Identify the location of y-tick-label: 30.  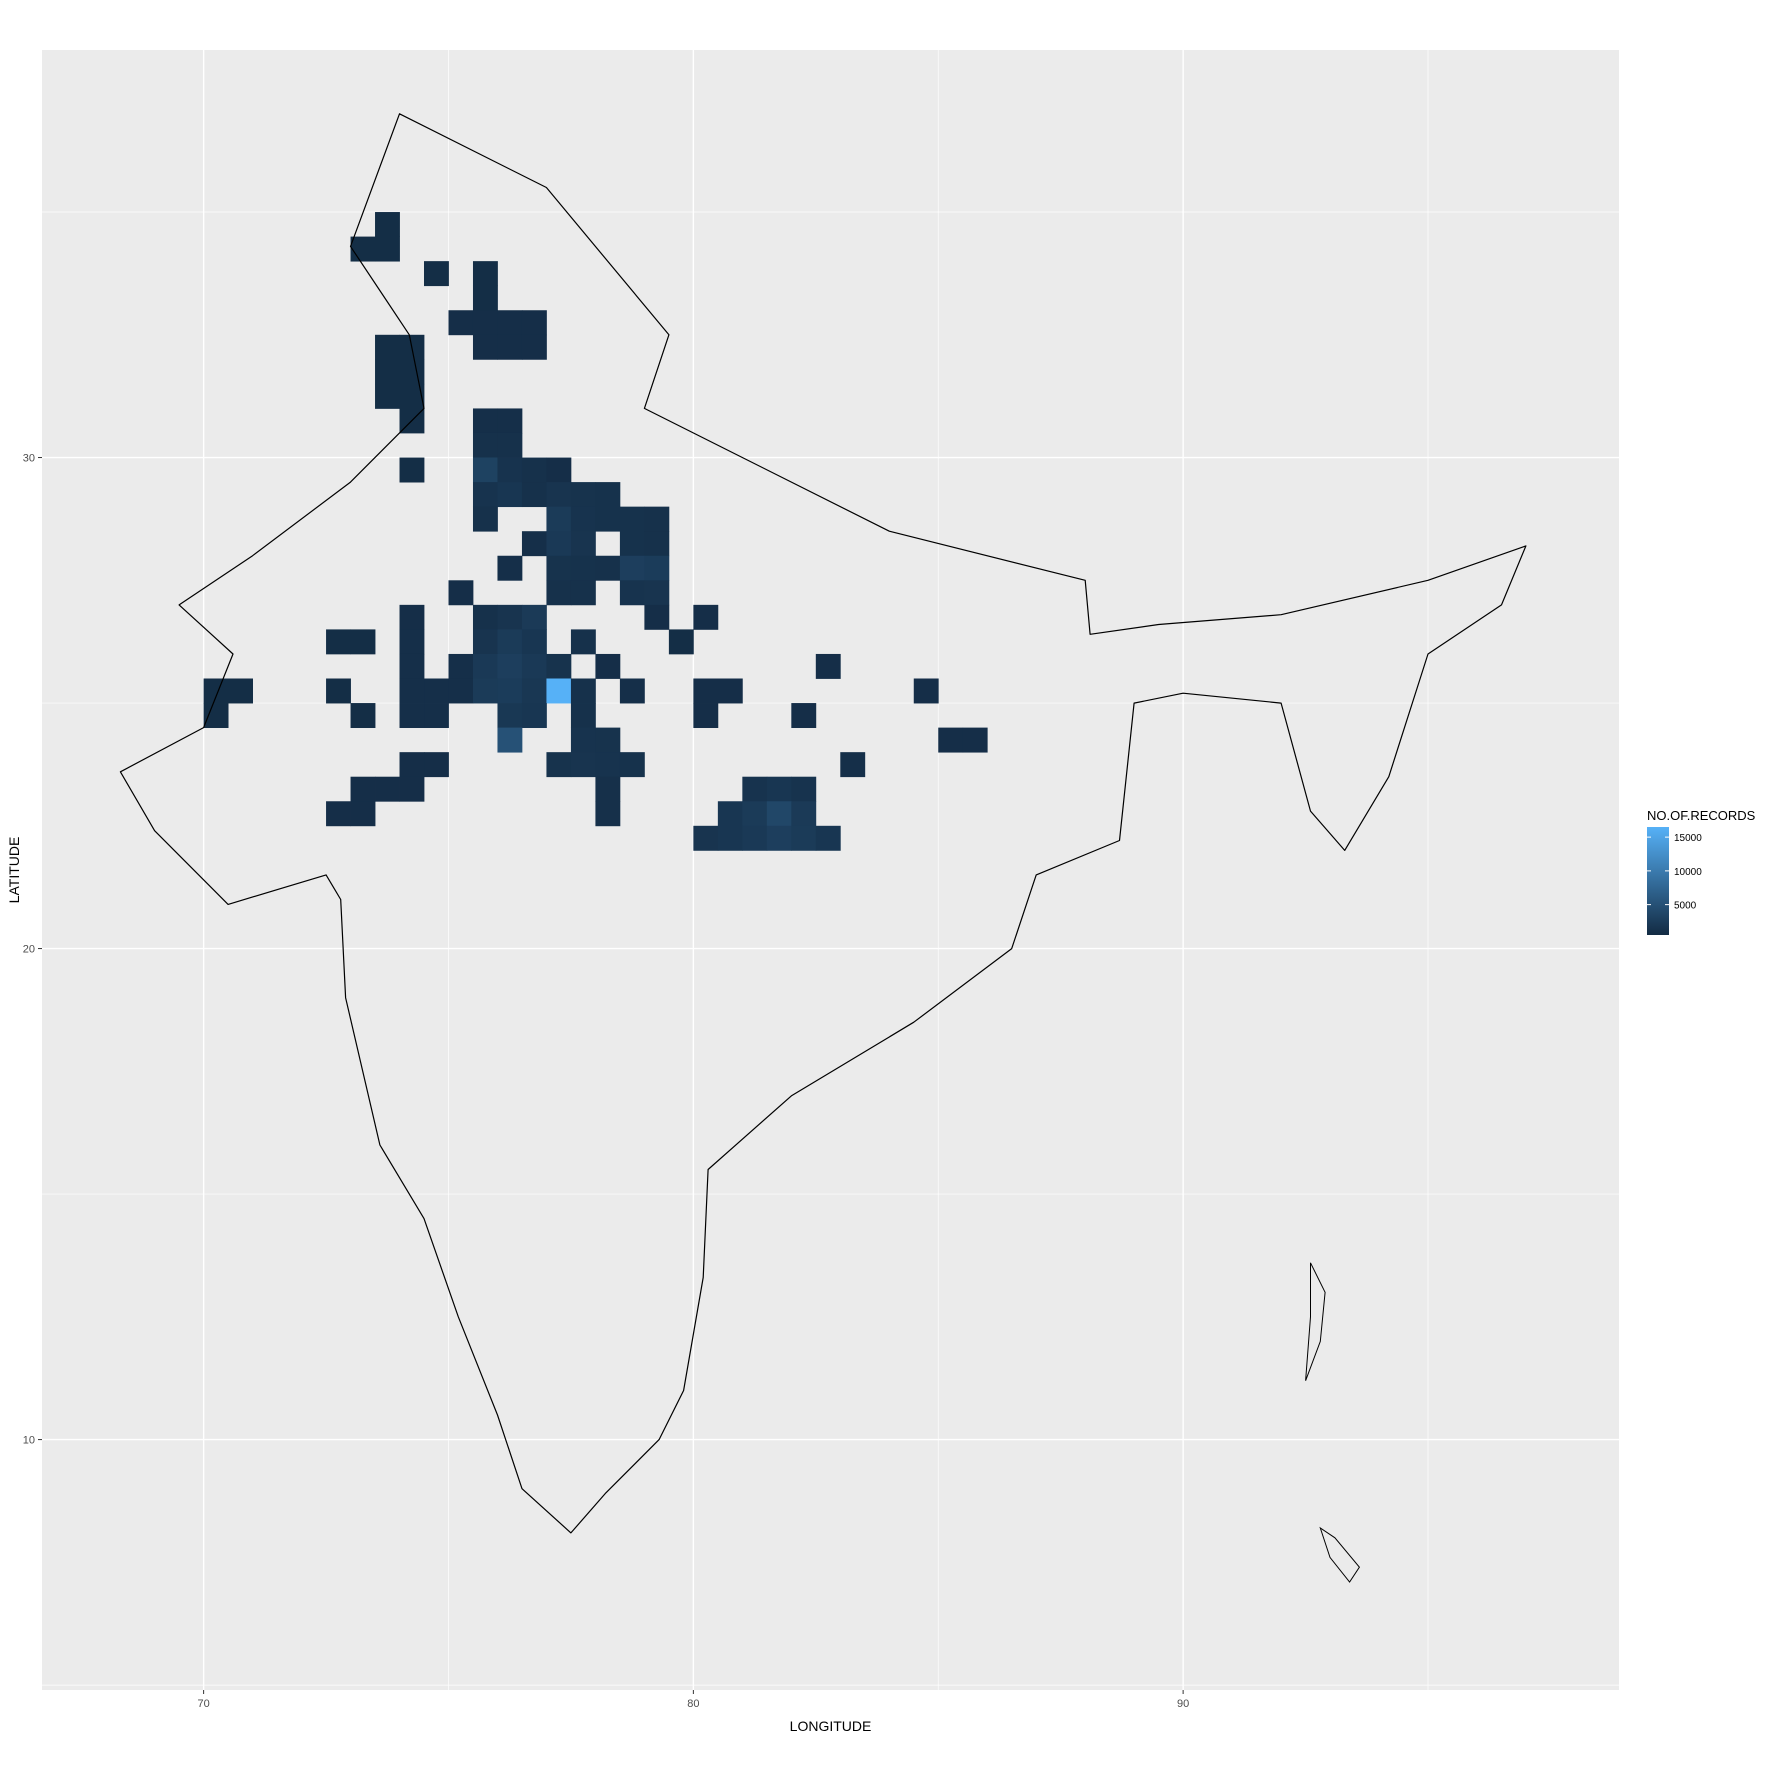
(29, 459).